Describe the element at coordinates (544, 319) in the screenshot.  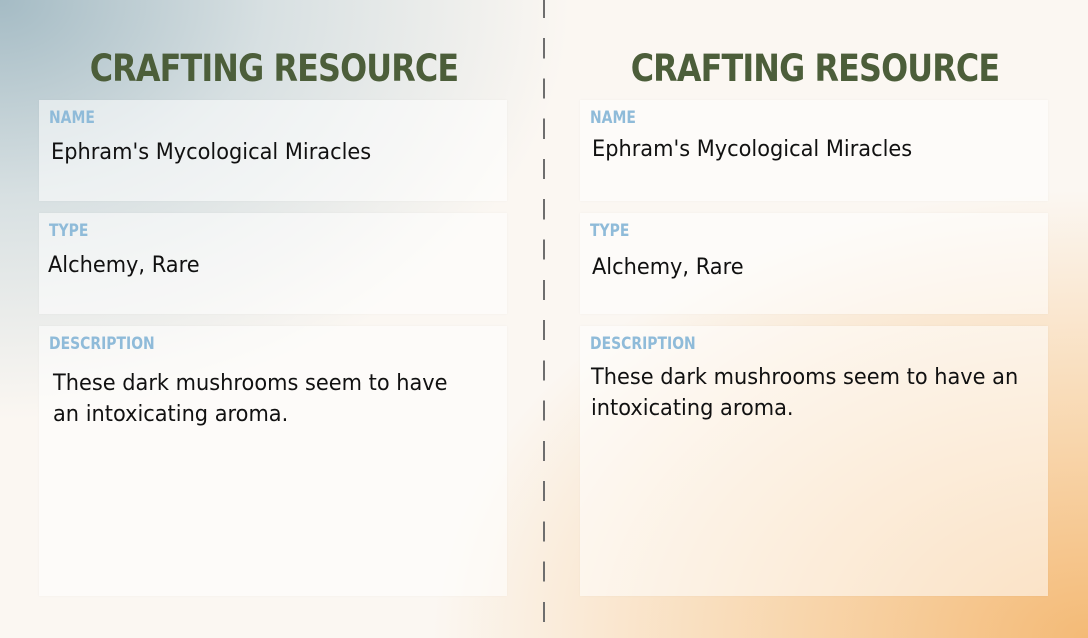
I see `dashed-cut-line` at that location.